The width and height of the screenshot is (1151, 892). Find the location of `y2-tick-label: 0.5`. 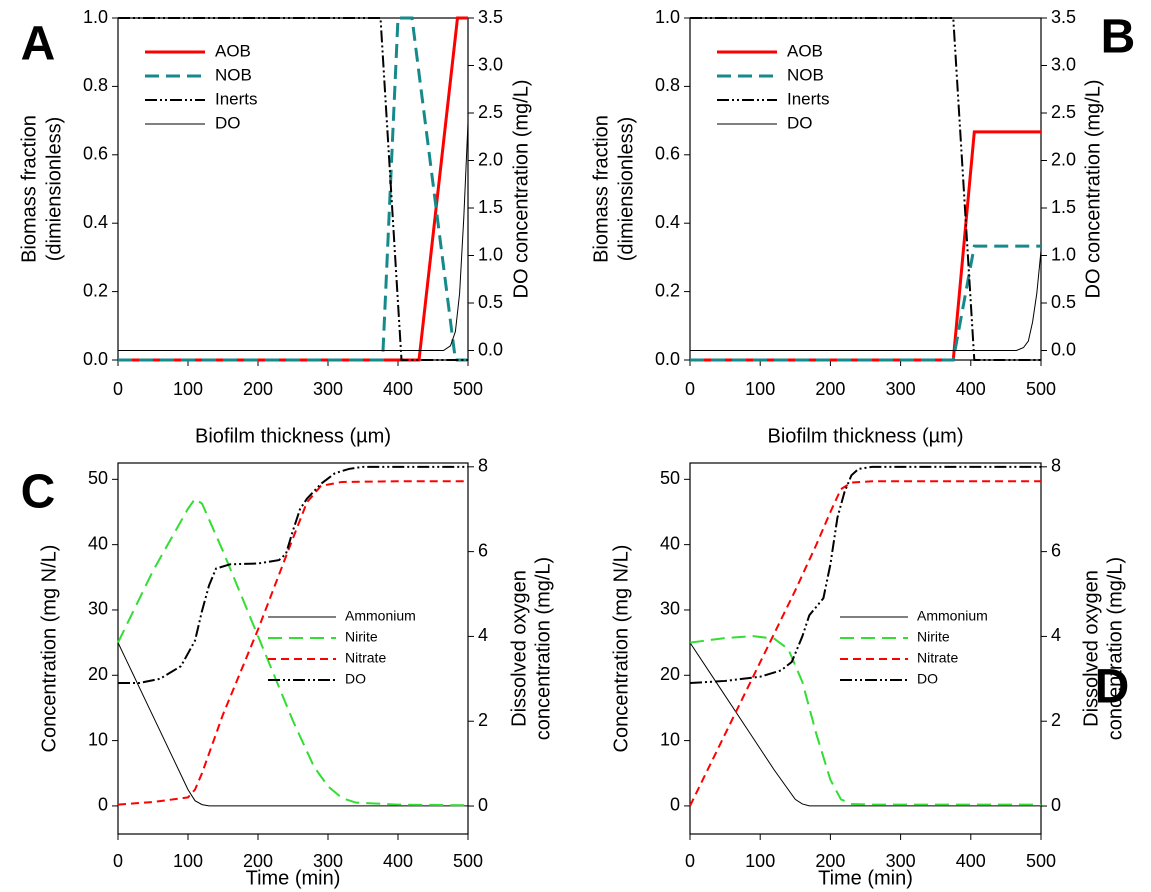

y2-tick-label: 0.5 is located at coordinates (490, 302).